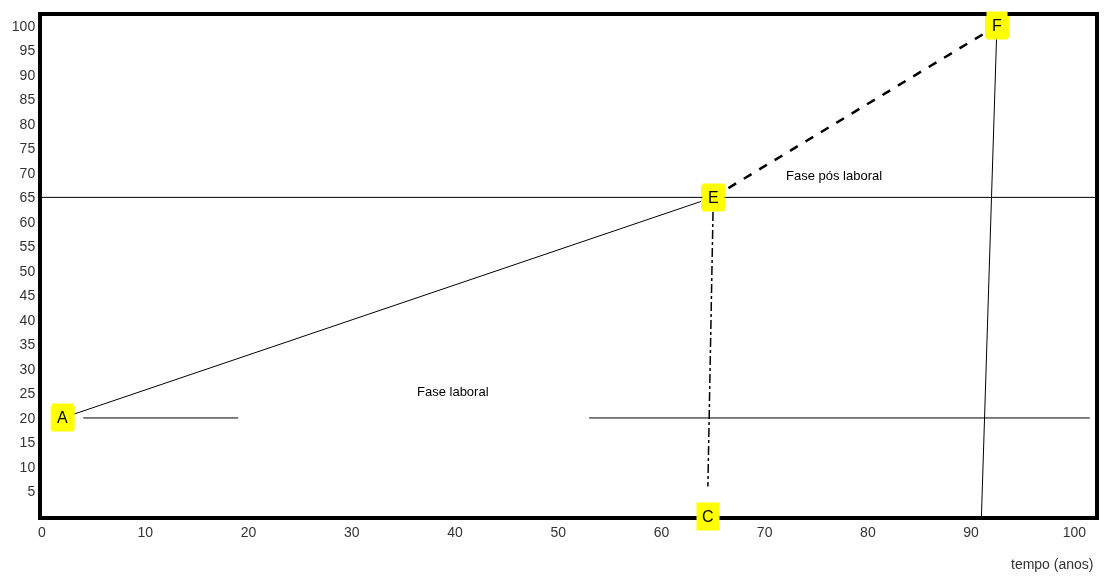  What do you see at coordinates (455, 531) in the screenshot?
I see `x-tick-label: 40` at bounding box center [455, 531].